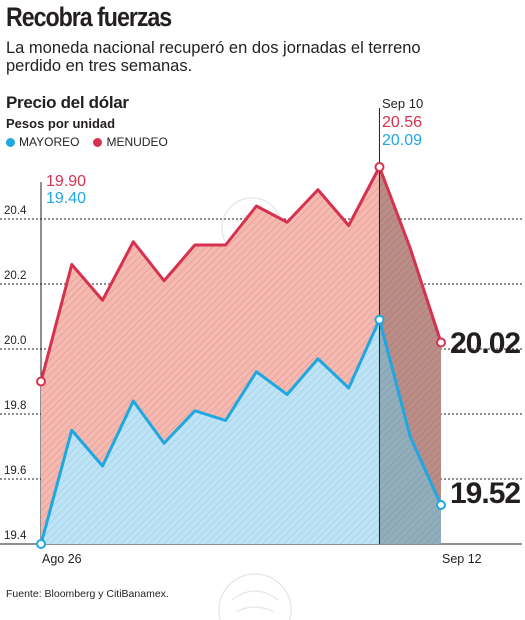 The height and width of the screenshot is (620, 525). Describe the element at coordinates (15, 471) in the screenshot. I see `y-tick-label: 19.6` at that location.